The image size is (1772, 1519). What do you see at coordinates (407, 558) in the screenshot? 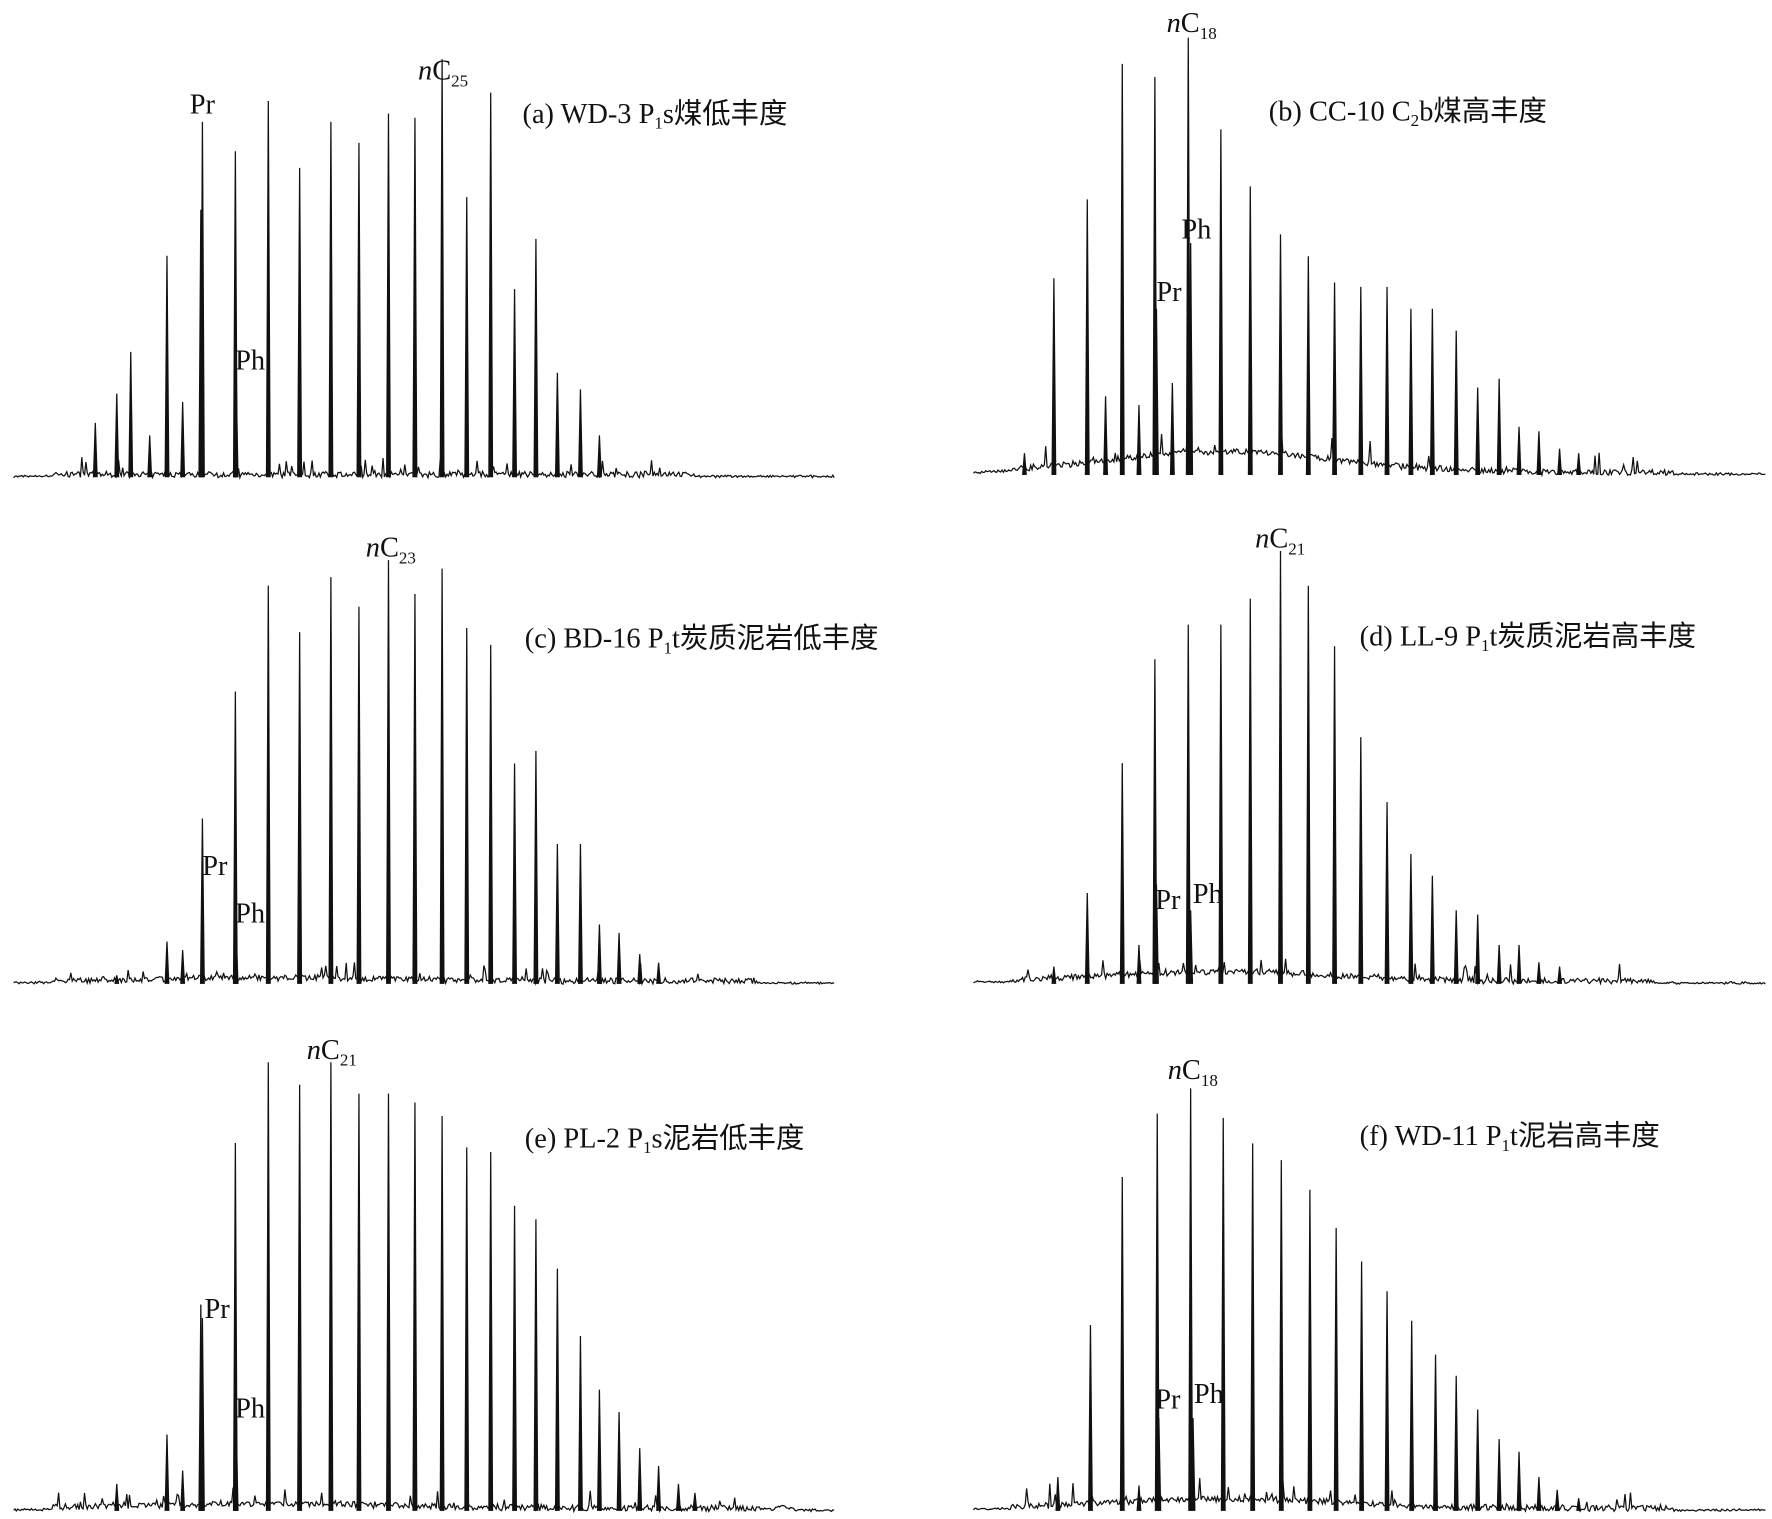
I see `label-subscript: 23` at bounding box center [407, 558].